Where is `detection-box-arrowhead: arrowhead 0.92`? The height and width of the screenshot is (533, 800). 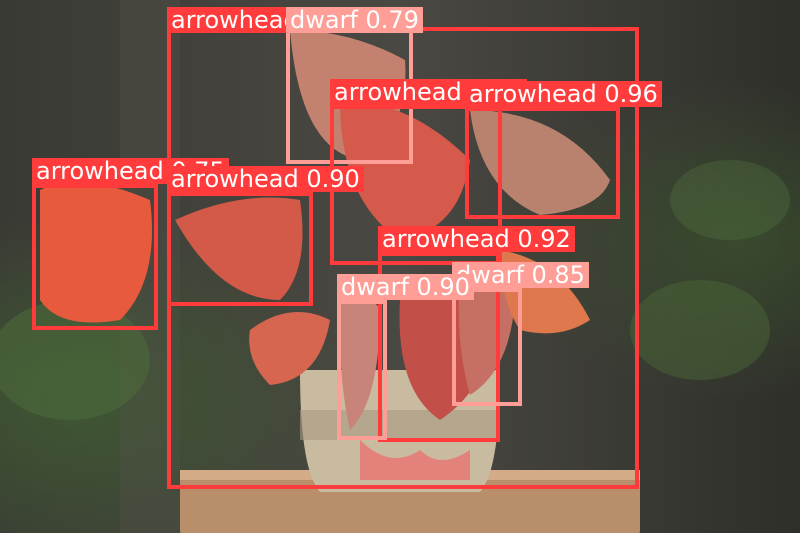
detection-box-arrowhead: arrowhead 0.92 is located at coordinates (476, 334).